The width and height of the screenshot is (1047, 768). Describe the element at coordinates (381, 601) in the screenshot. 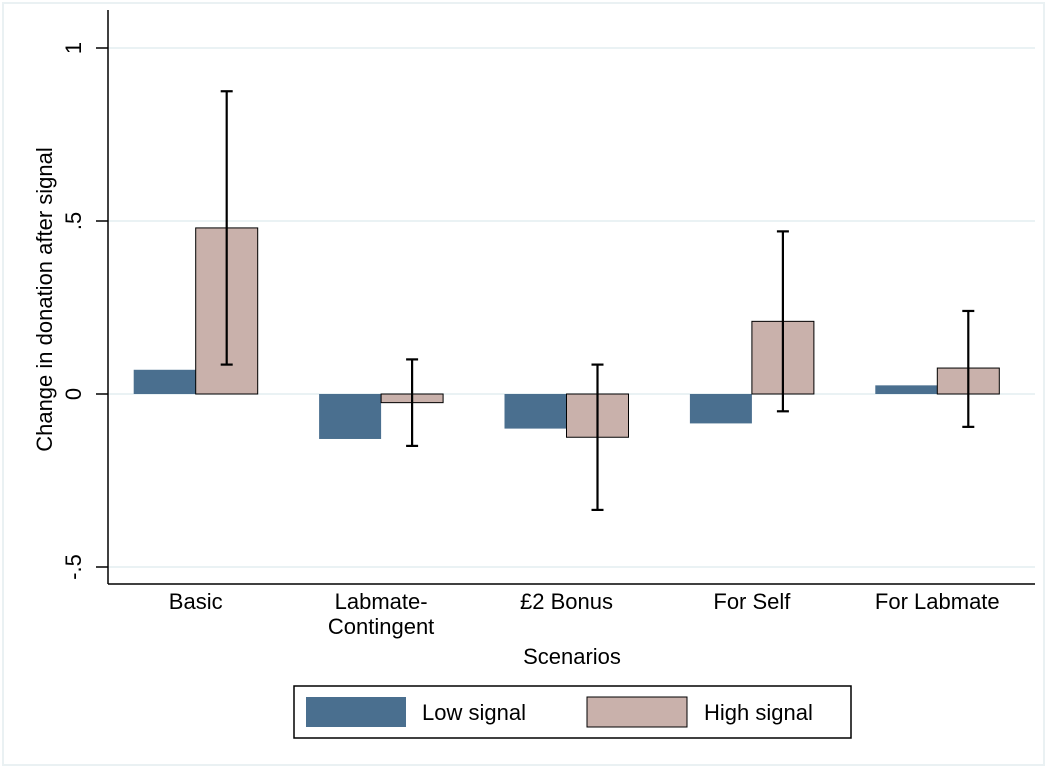

I see `x-tick-label: Labmate-` at that location.